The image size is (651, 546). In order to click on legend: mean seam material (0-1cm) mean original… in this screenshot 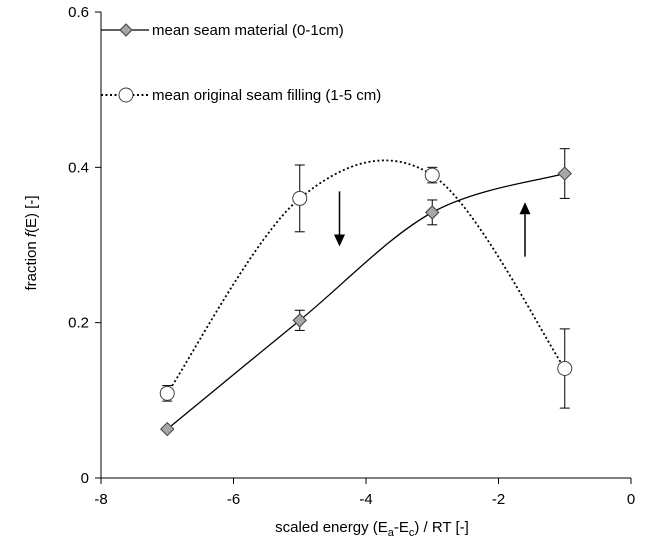, I will do `click(241, 63)`.